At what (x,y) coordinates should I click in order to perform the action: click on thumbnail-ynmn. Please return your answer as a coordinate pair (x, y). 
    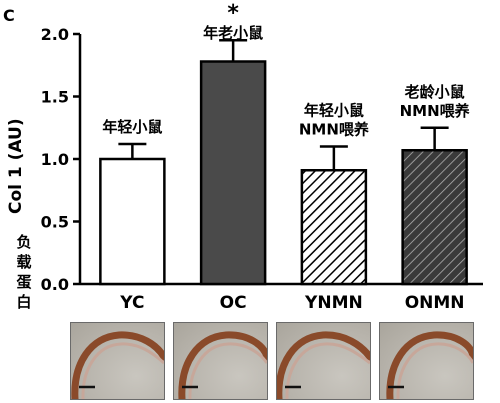
    Looking at the image, I should click on (323, 361).